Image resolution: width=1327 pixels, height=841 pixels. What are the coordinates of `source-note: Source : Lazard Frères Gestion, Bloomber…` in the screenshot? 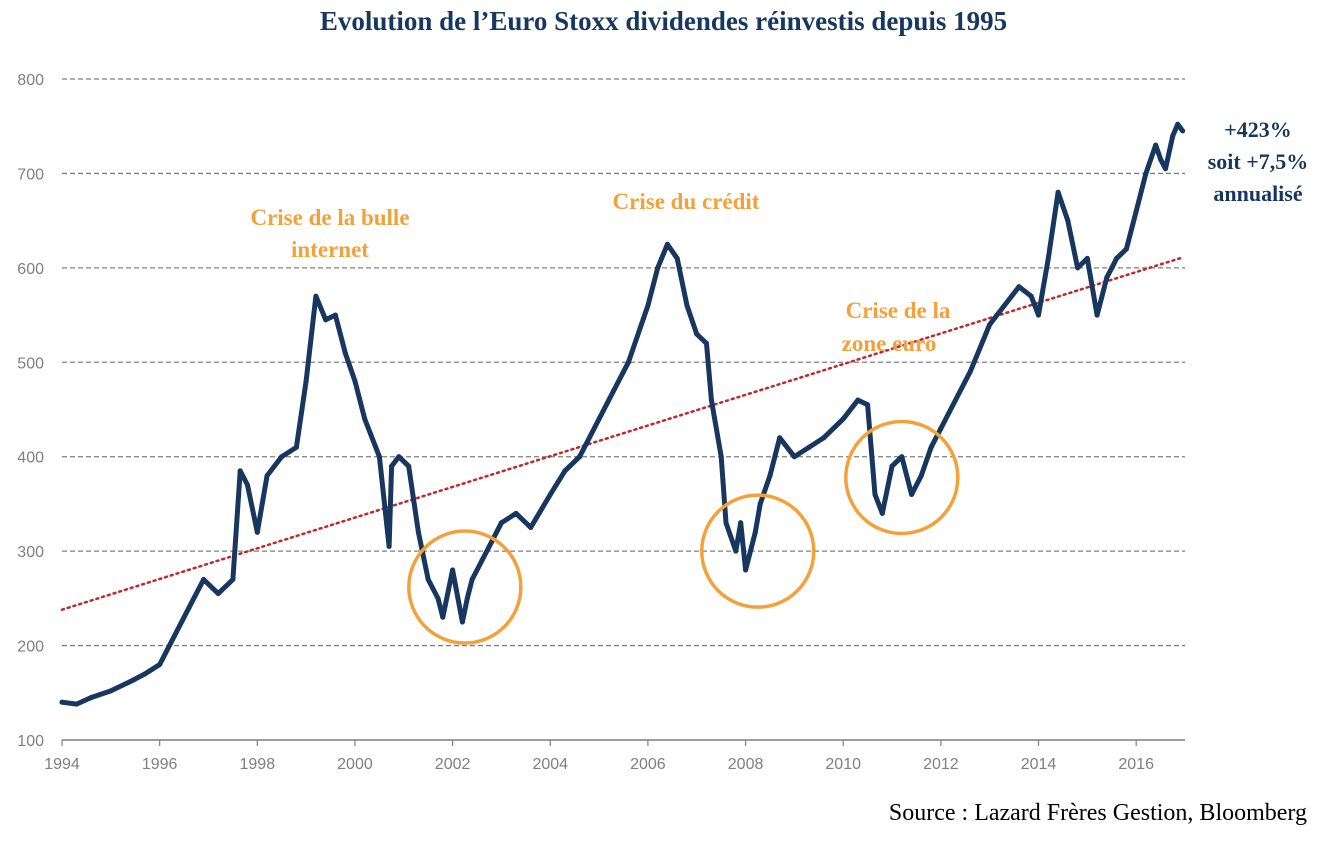 It's located at (1097, 813).